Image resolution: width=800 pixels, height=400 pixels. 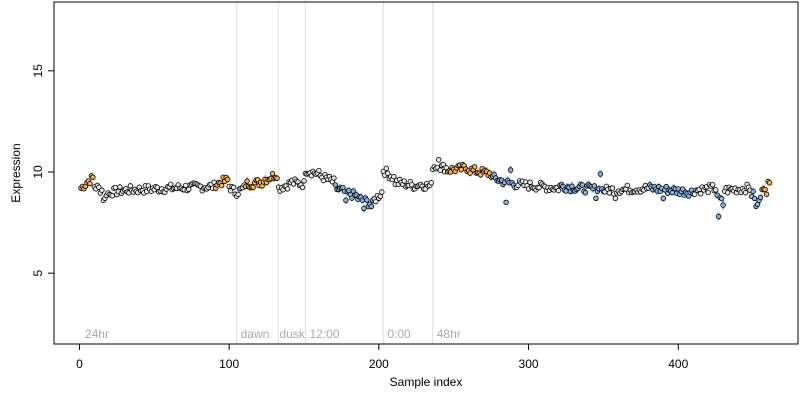 I want to click on region-labels: 24hr dawn dusk 12:00 0:00 48hr, so click(x=273, y=334).